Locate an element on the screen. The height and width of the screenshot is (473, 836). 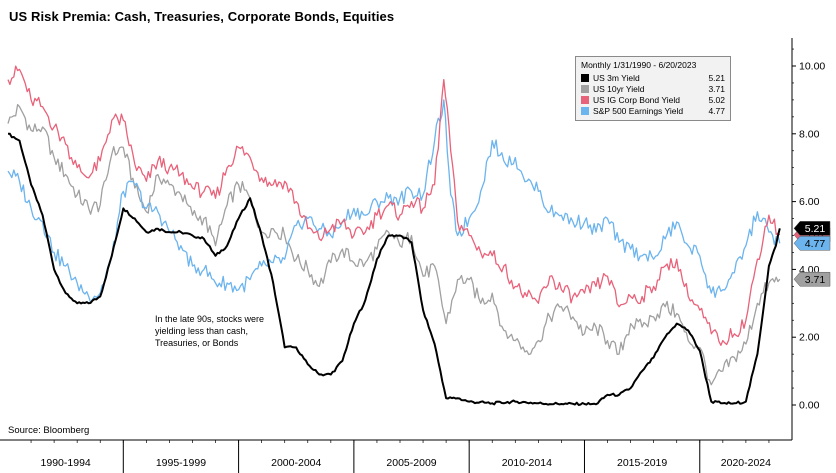
value-tag-label: 5.21 is located at coordinates (815, 229).